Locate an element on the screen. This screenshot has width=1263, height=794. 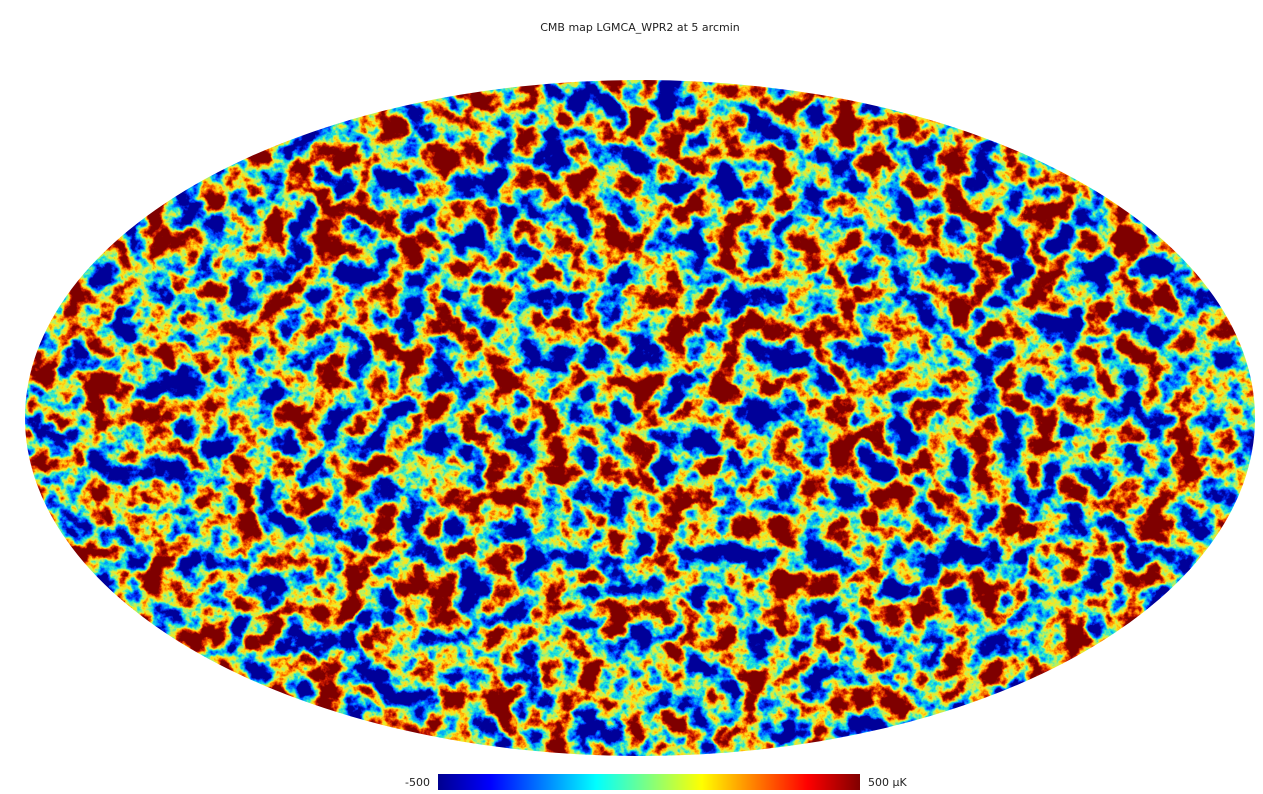
map-title: CMB map LGMCA_WPR2 at 5 arcmin is located at coordinates (640, 27).